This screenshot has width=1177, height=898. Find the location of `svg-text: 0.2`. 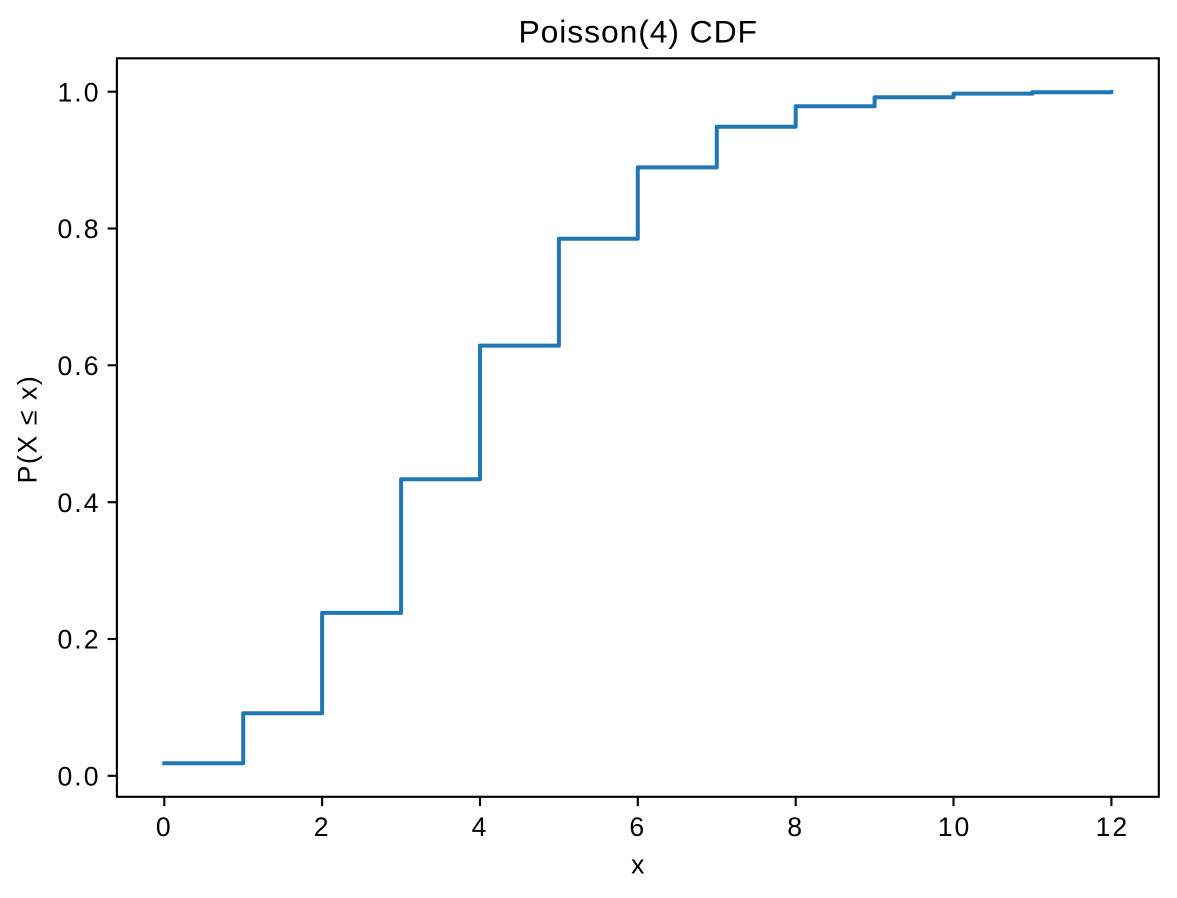

svg-text: 0.2 is located at coordinates (79, 640).